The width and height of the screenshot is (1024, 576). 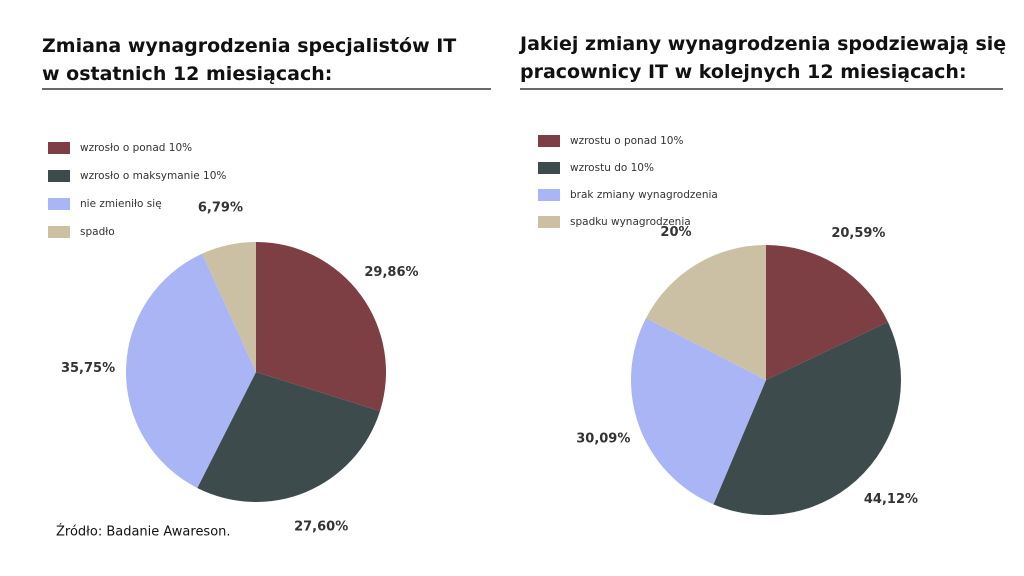 I want to click on source-note: Źródło: Badanie Awareson., so click(x=143, y=532).